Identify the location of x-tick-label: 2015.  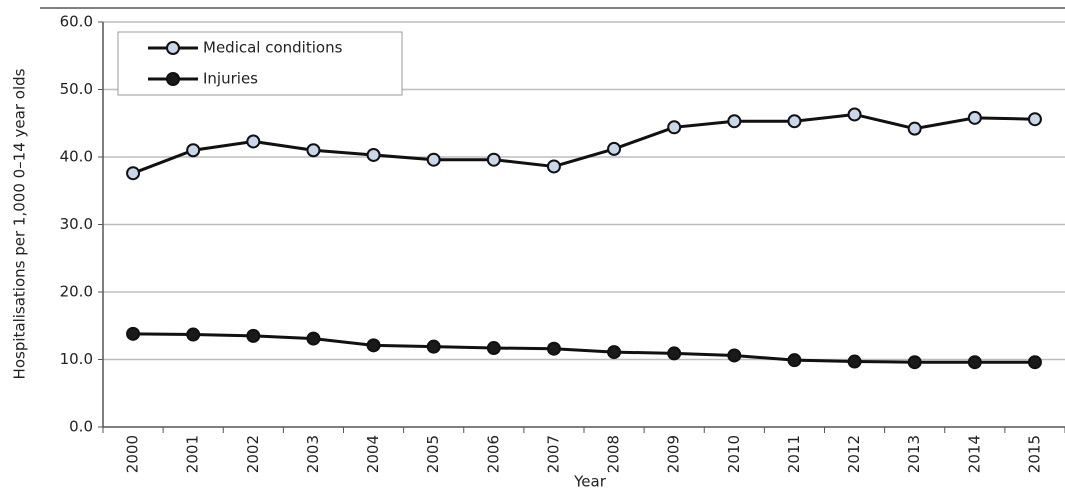
(1034, 454).